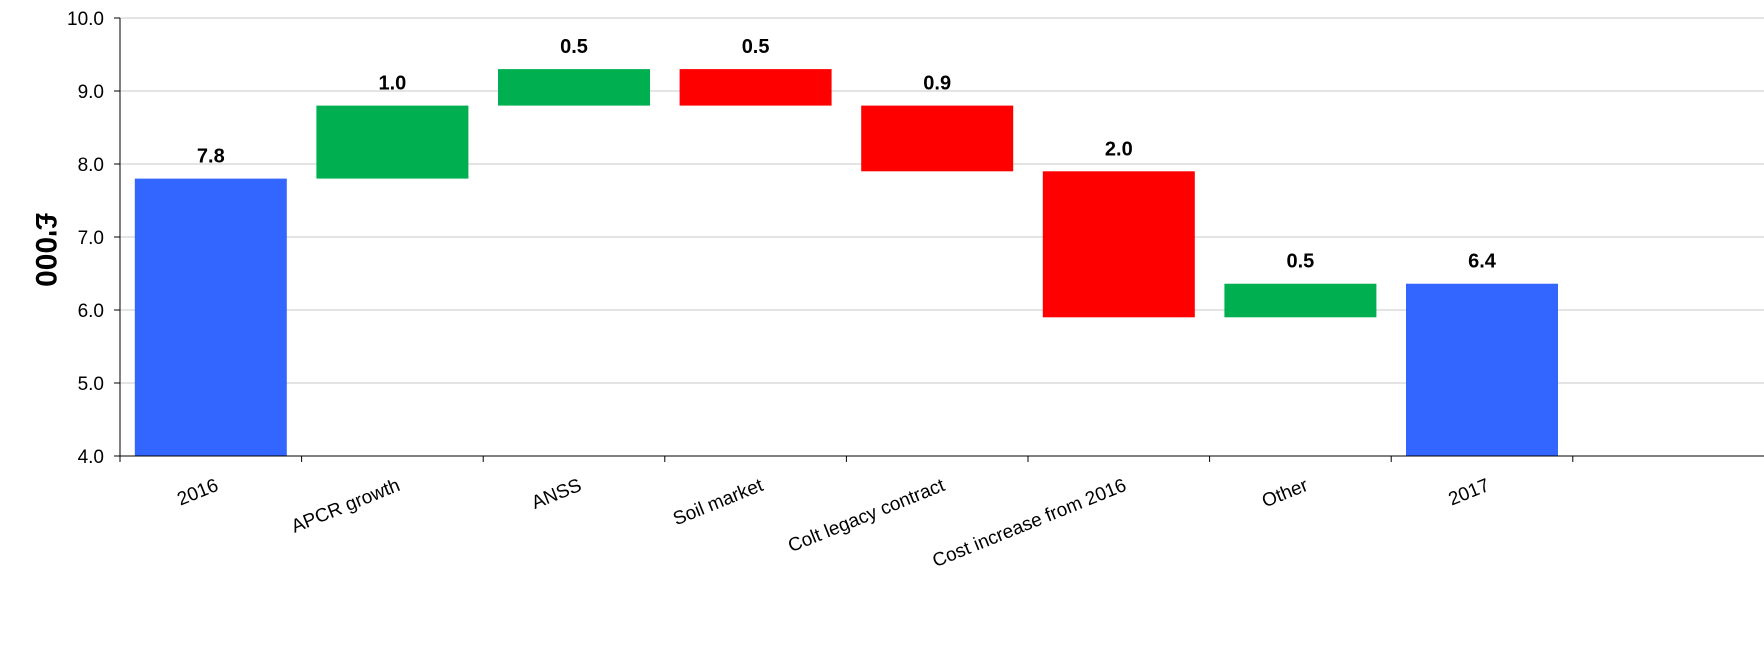 Image resolution: width=1764 pixels, height=656 pixels. What do you see at coordinates (91, 311) in the screenshot?
I see `y-tick-label: 6.0` at bounding box center [91, 311].